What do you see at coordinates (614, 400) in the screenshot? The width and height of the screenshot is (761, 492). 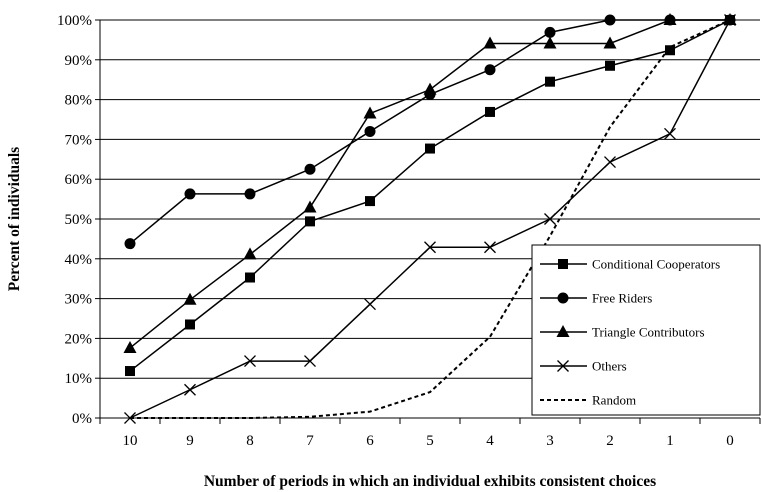 I see `legend-label: Random` at bounding box center [614, 400].